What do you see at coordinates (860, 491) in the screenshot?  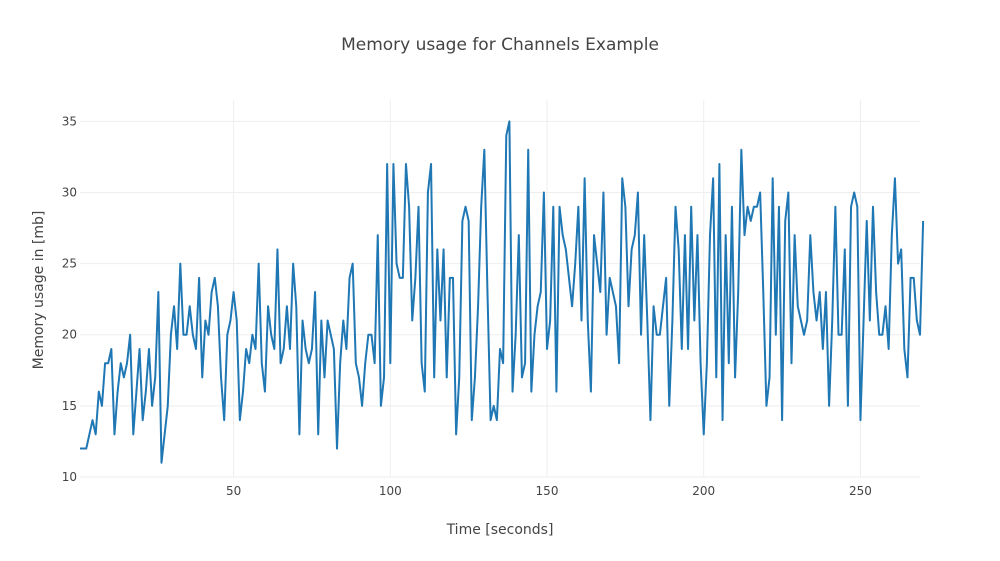 I see `x-tick-label: 250` at bounding box center [860, 491].